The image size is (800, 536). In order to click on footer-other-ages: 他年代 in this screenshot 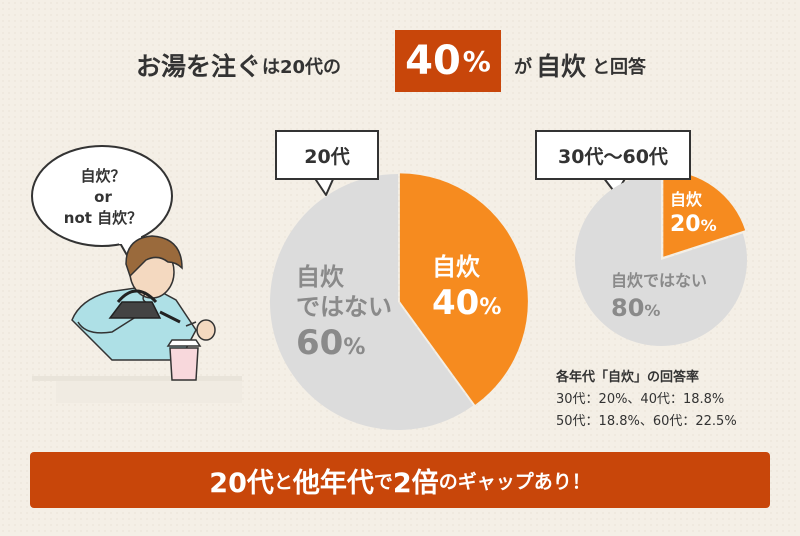, I will do `click(333, 483)`.